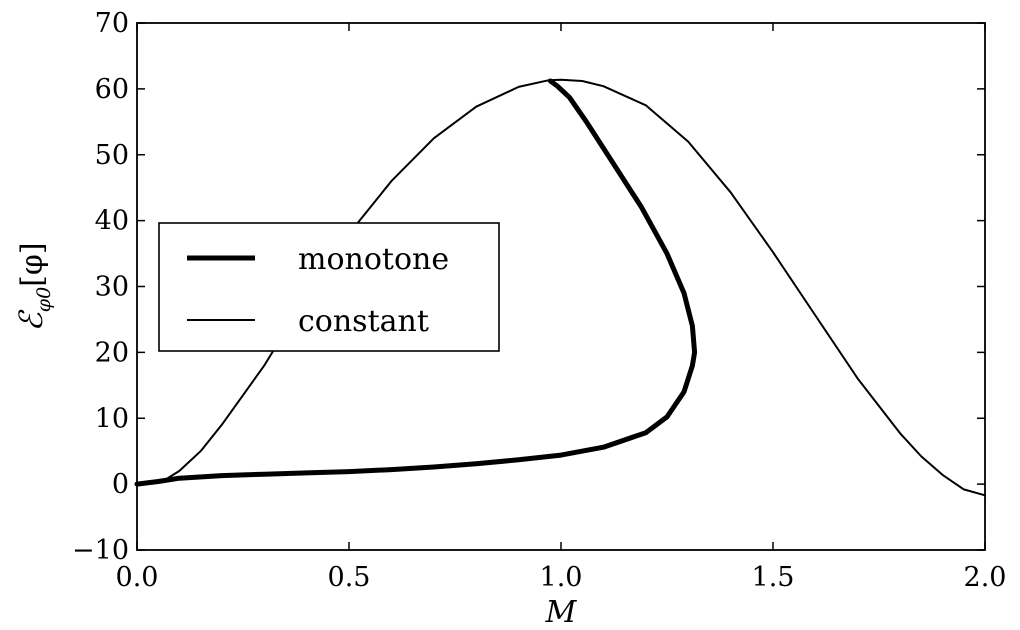 This screenshot has height=630, width=1020. Describe the element at coordinates (112, 155) in the screenshot. I see `y-tick-label: 50` at that location.